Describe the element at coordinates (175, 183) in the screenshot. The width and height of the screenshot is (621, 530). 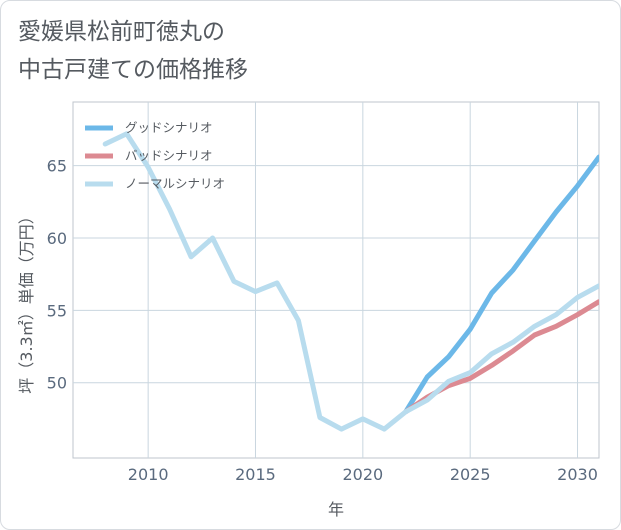
I see `legend-label-normal: ノーマルシナリオ` at that location.